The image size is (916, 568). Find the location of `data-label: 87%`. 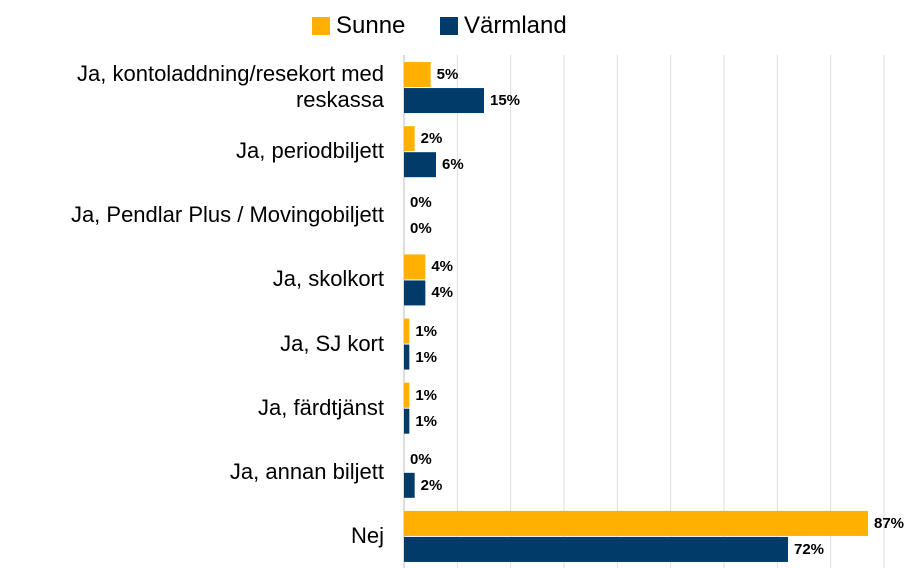

data-label: 87% is located at coordinates (889, 523).